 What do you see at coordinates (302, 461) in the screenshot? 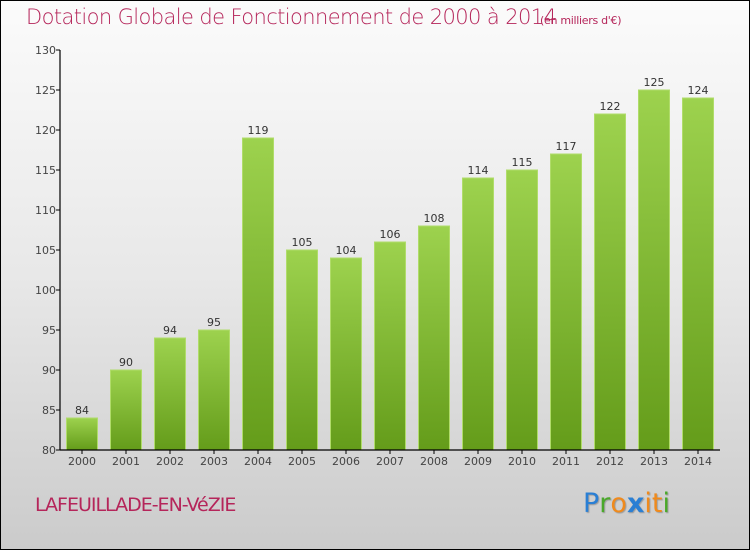
I see `x-tick-label-2005: 2005` at bounding box center [302, 461].